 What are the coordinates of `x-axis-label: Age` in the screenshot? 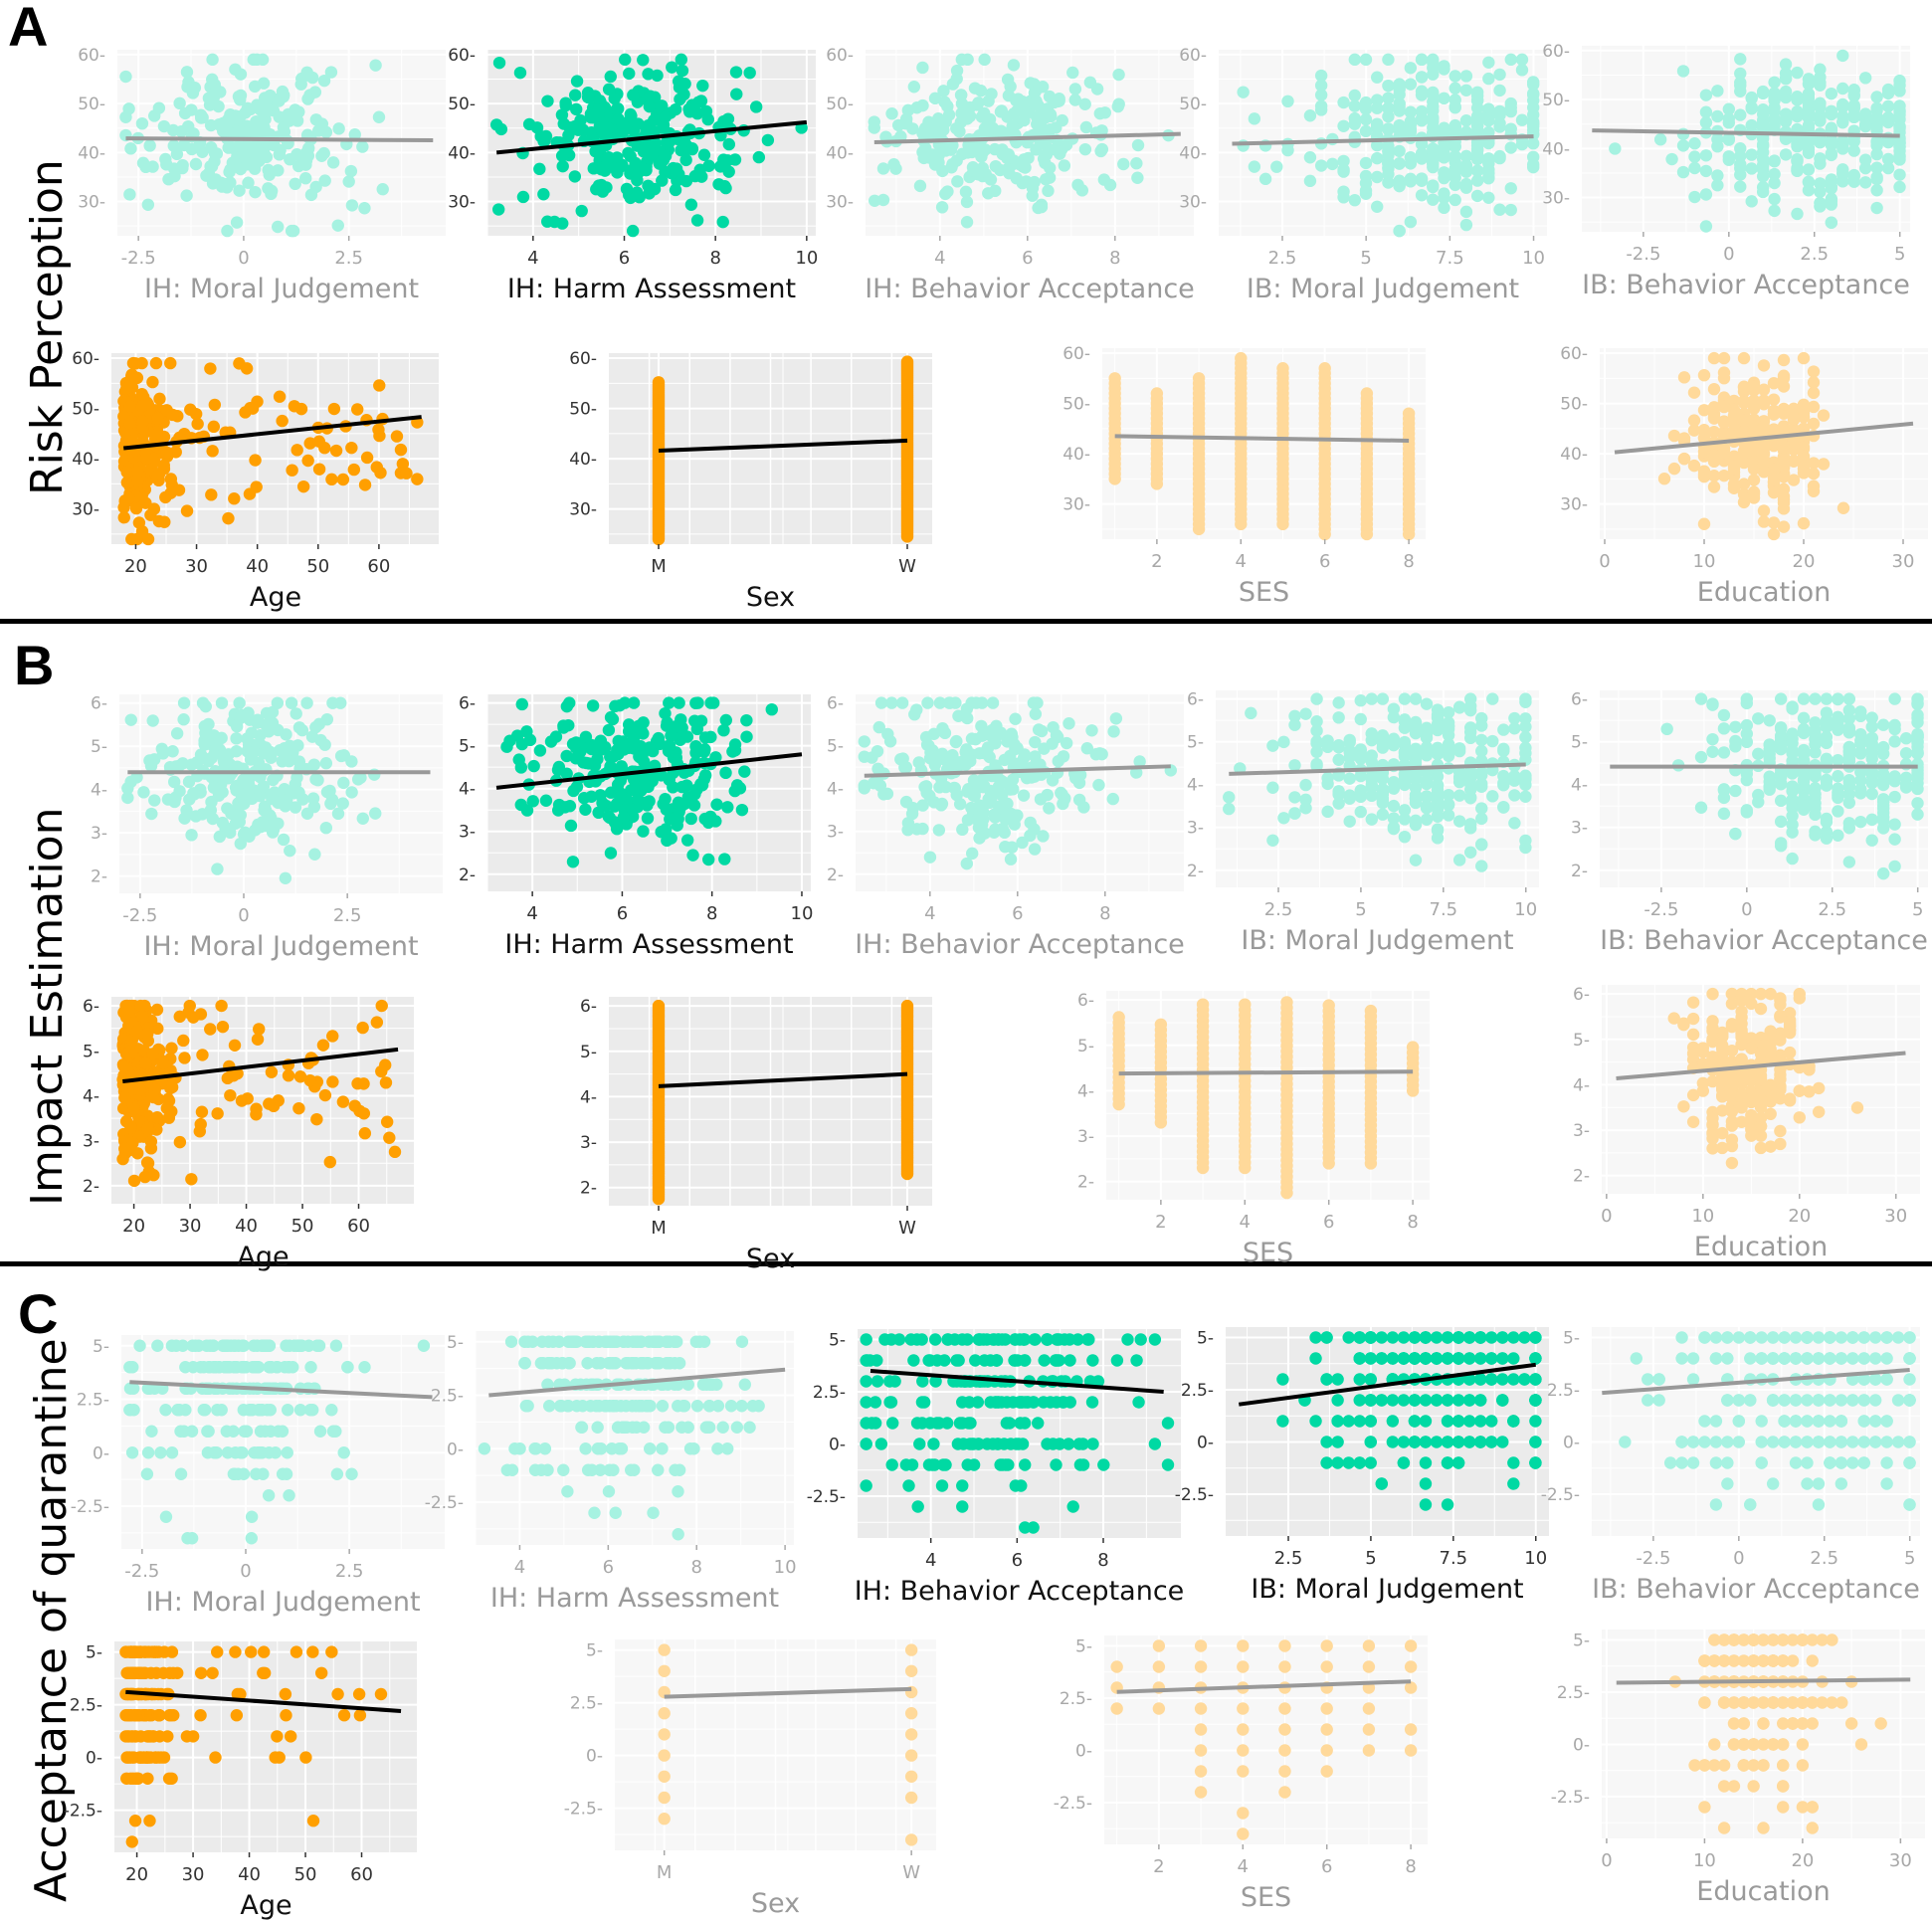 It's located at (263, 1257).